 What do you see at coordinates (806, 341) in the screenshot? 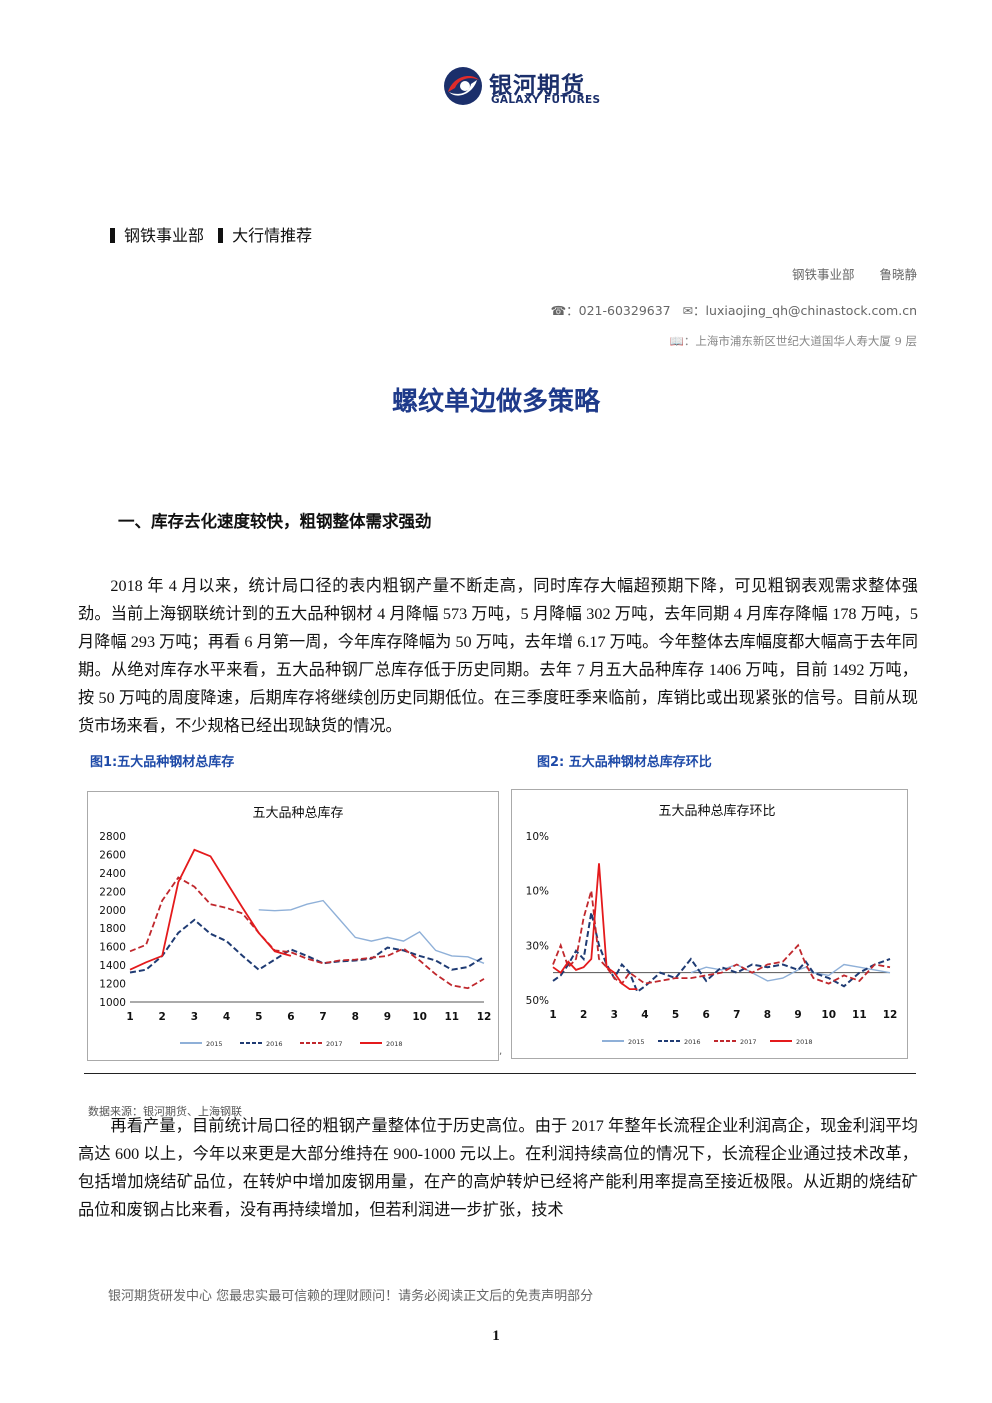
I see `address-text: 上海市浦东新区世纪大道国华人寿大厦 9 层` at bounding box center [806, 341].